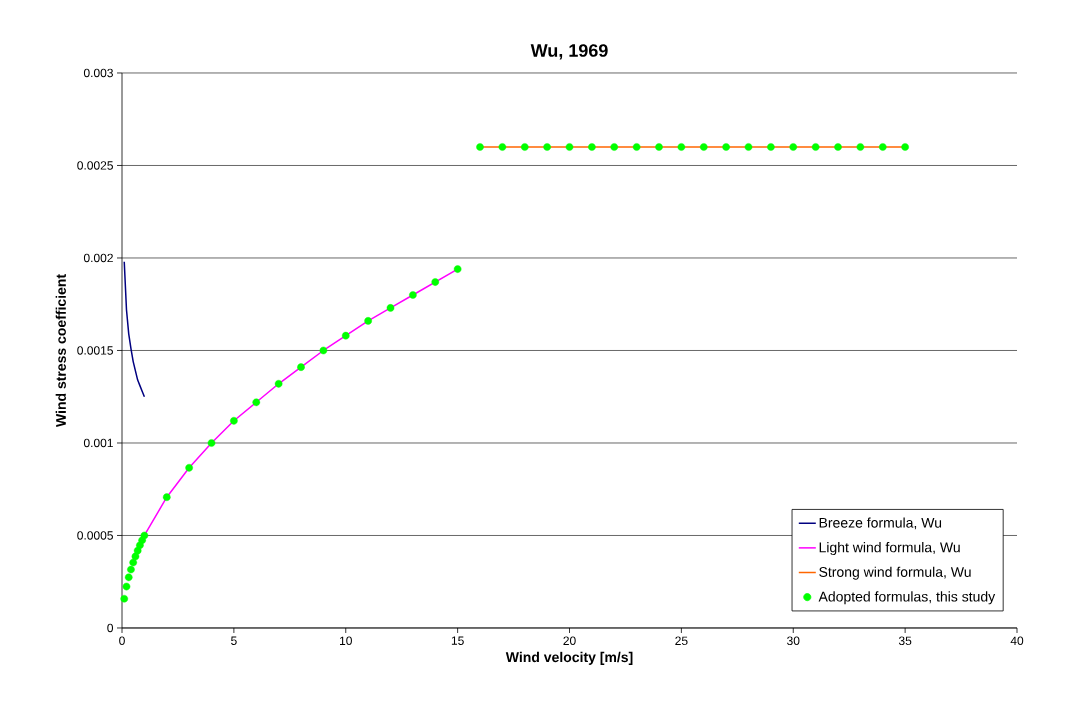  I want to click on y-tick-label: 0.0005, so click(95, 535).